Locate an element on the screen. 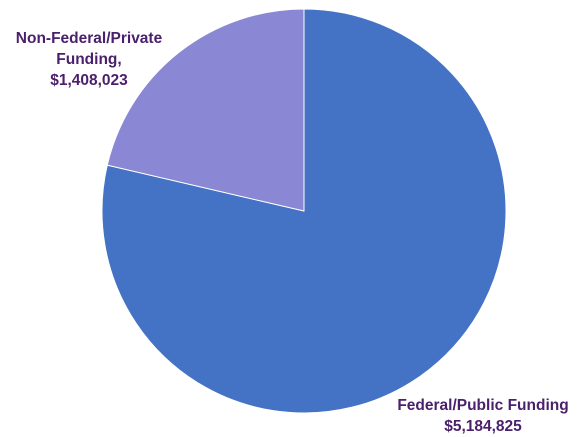 The width and height of the screenshot is (578, 437). label-private-value: $1,408,023 is located at coordinates (89, 80).